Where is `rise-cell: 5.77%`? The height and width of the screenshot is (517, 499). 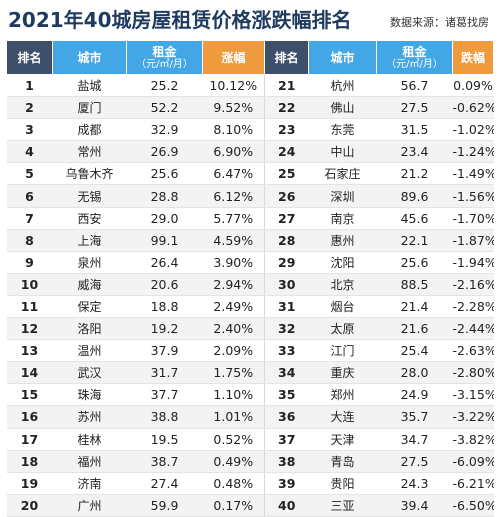 rise-cell: 5.77% is located at coordinates (233, 218).